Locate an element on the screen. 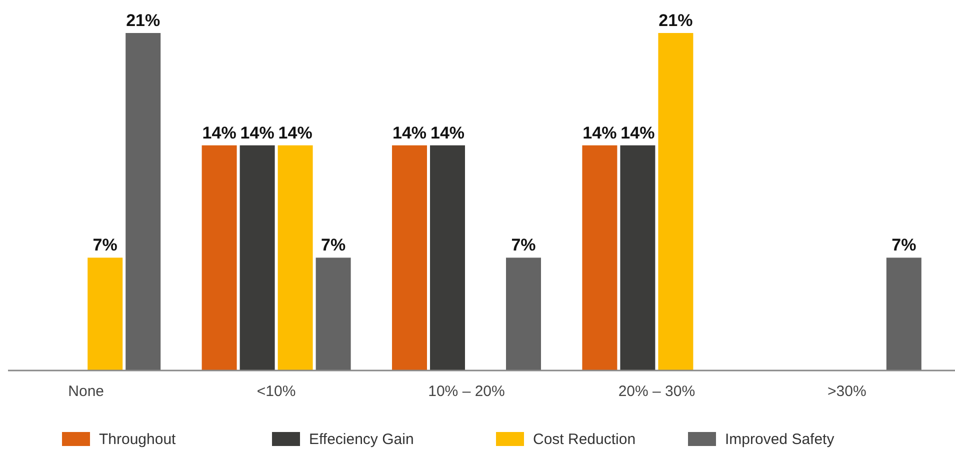 The image size is (955, 450). legend-label: Improved Safety is located at coordinates (780, 439).